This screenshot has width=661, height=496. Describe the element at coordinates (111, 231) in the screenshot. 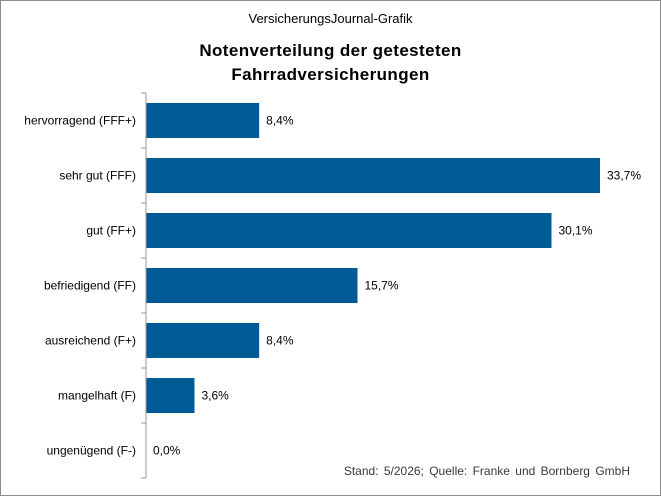

I see `category-label: gut (FF+)` at that location.